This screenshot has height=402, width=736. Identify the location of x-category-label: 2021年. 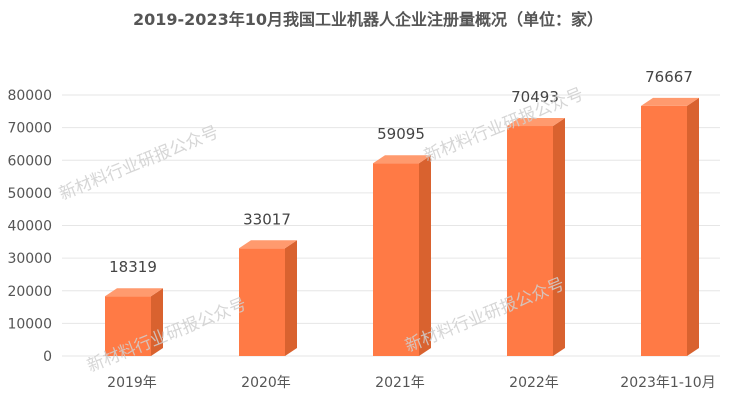
(400, 383).